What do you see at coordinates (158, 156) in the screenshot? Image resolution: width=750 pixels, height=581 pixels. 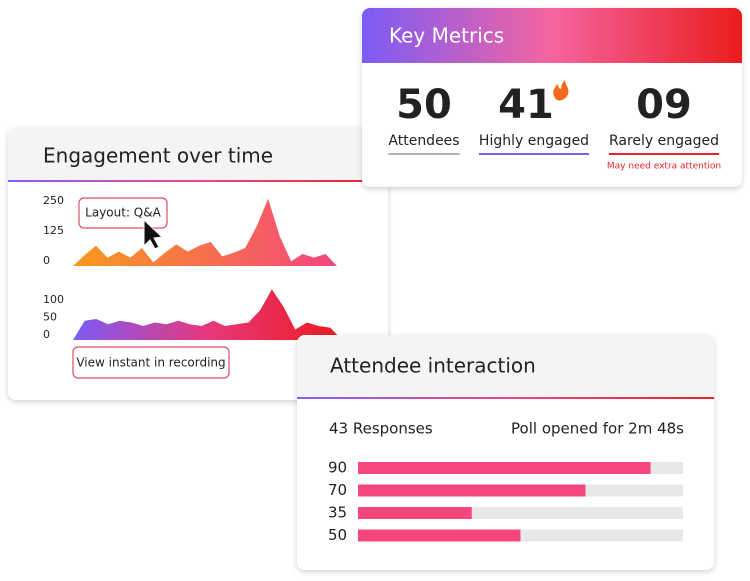 I see `card-title: Engagement over time` at bounding box center [158, 156].